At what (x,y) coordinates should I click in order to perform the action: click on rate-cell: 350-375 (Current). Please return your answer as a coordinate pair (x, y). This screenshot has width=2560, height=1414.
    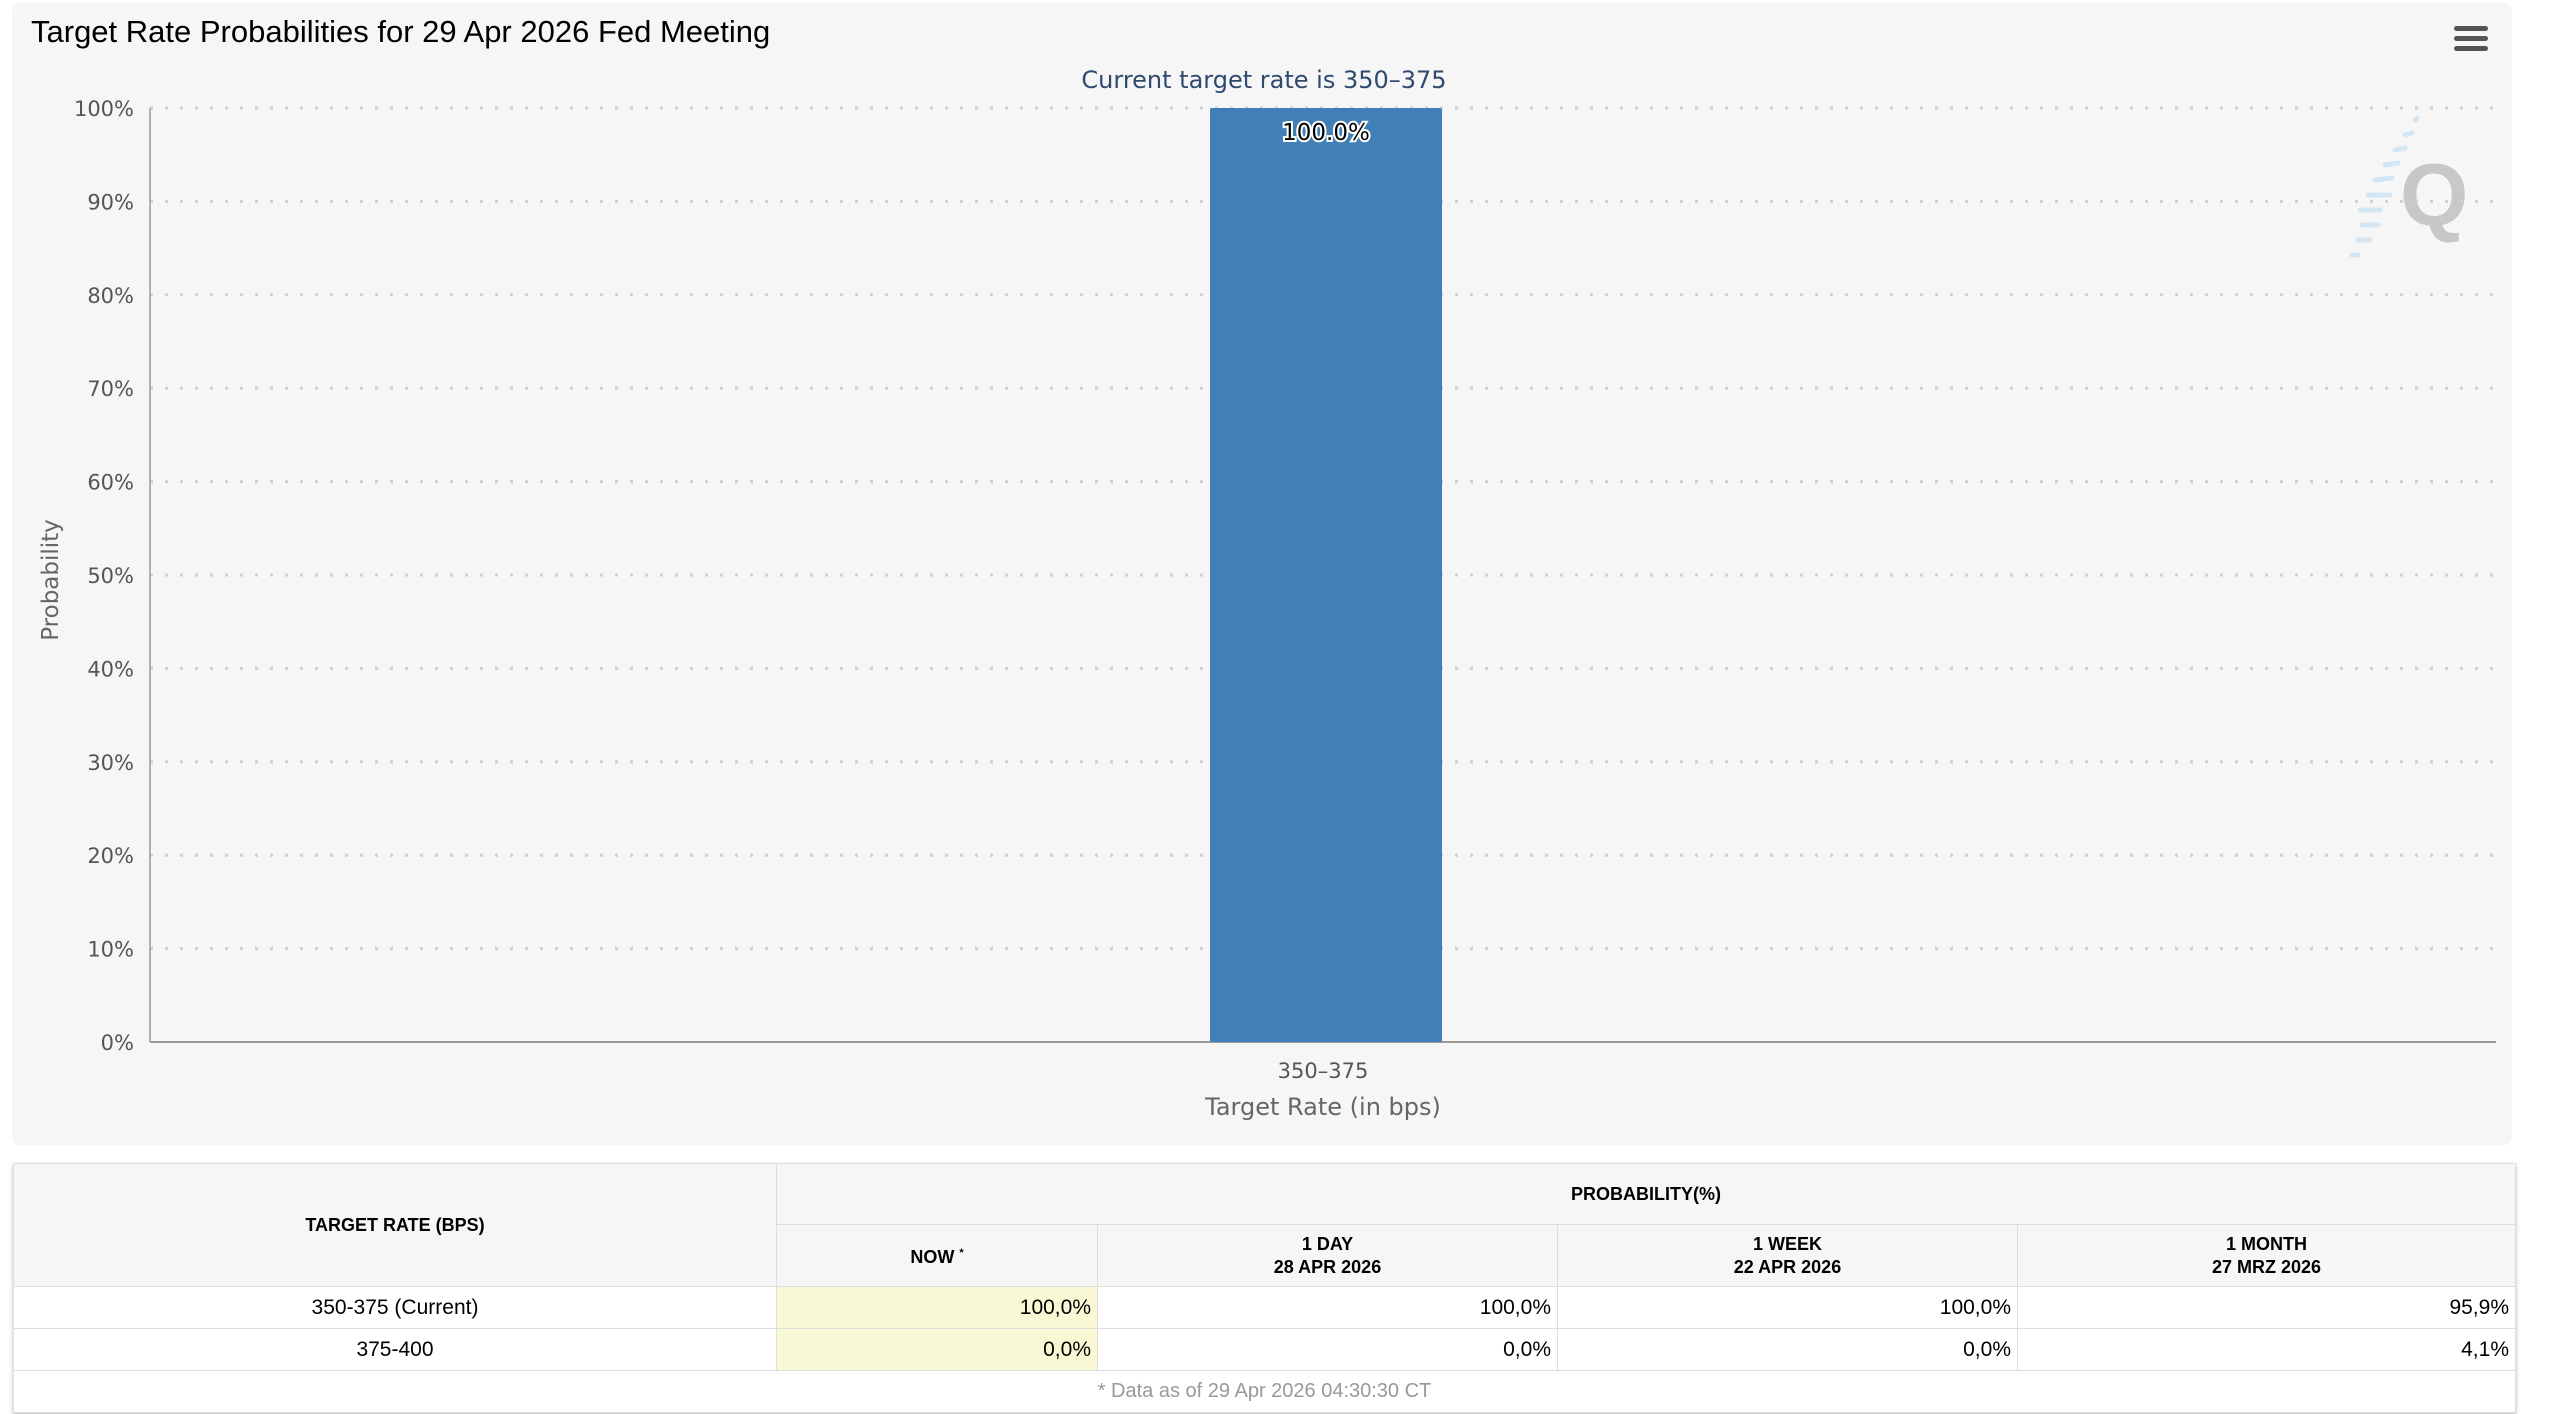
    Looking at the image, I should click on (395, 1307).